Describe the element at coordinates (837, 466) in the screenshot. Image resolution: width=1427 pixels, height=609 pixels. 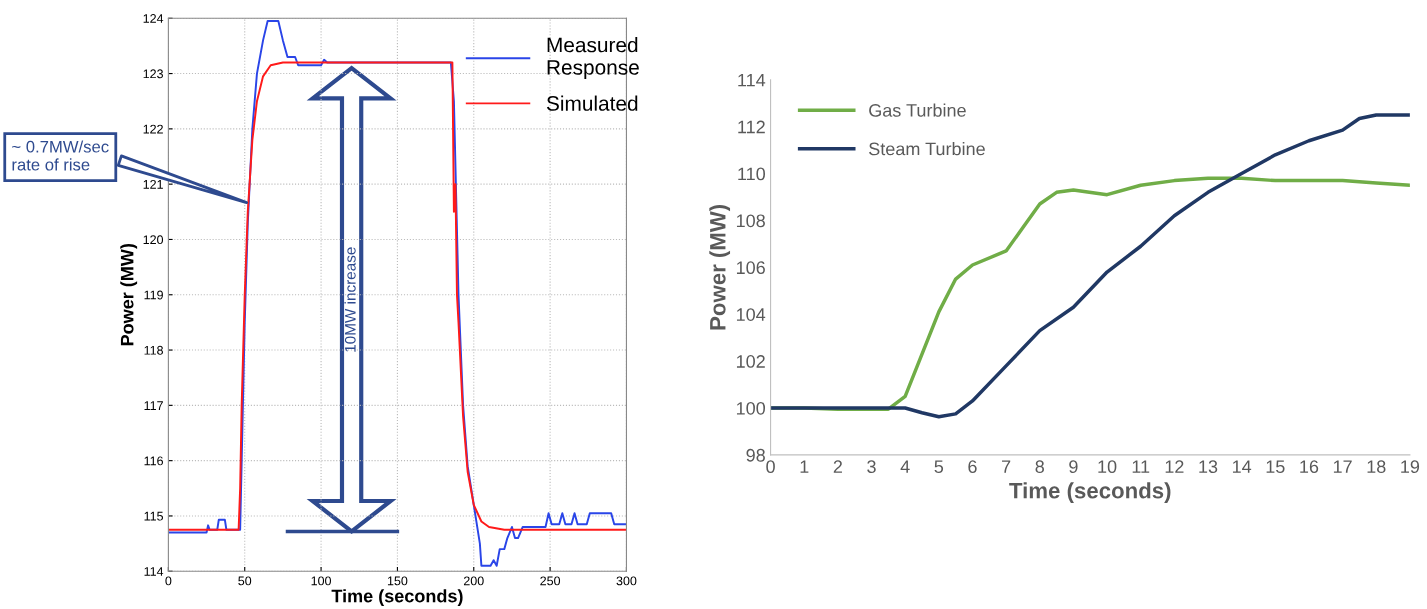
I see `x-tick-label: 2` at that location.